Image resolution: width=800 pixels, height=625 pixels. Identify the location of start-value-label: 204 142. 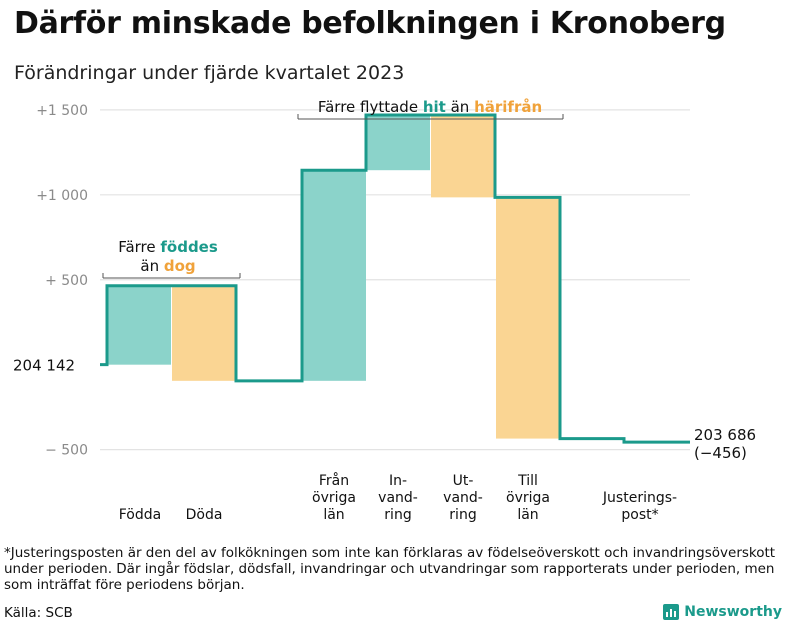
(44, 366).